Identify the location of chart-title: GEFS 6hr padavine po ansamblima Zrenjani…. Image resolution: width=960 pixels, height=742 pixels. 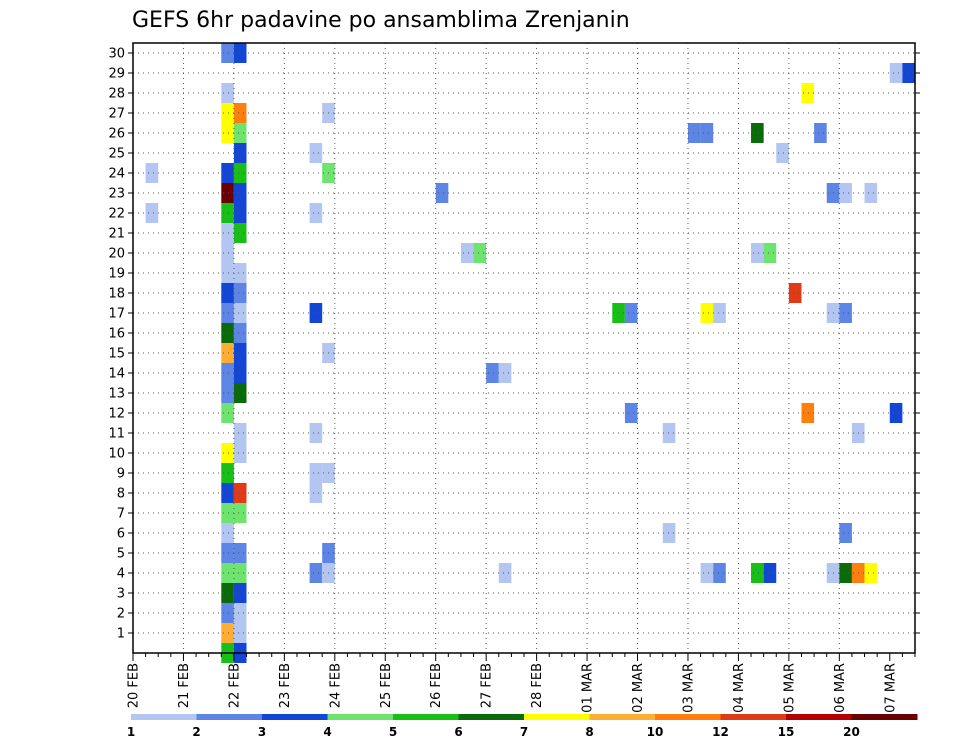
(381, 20).